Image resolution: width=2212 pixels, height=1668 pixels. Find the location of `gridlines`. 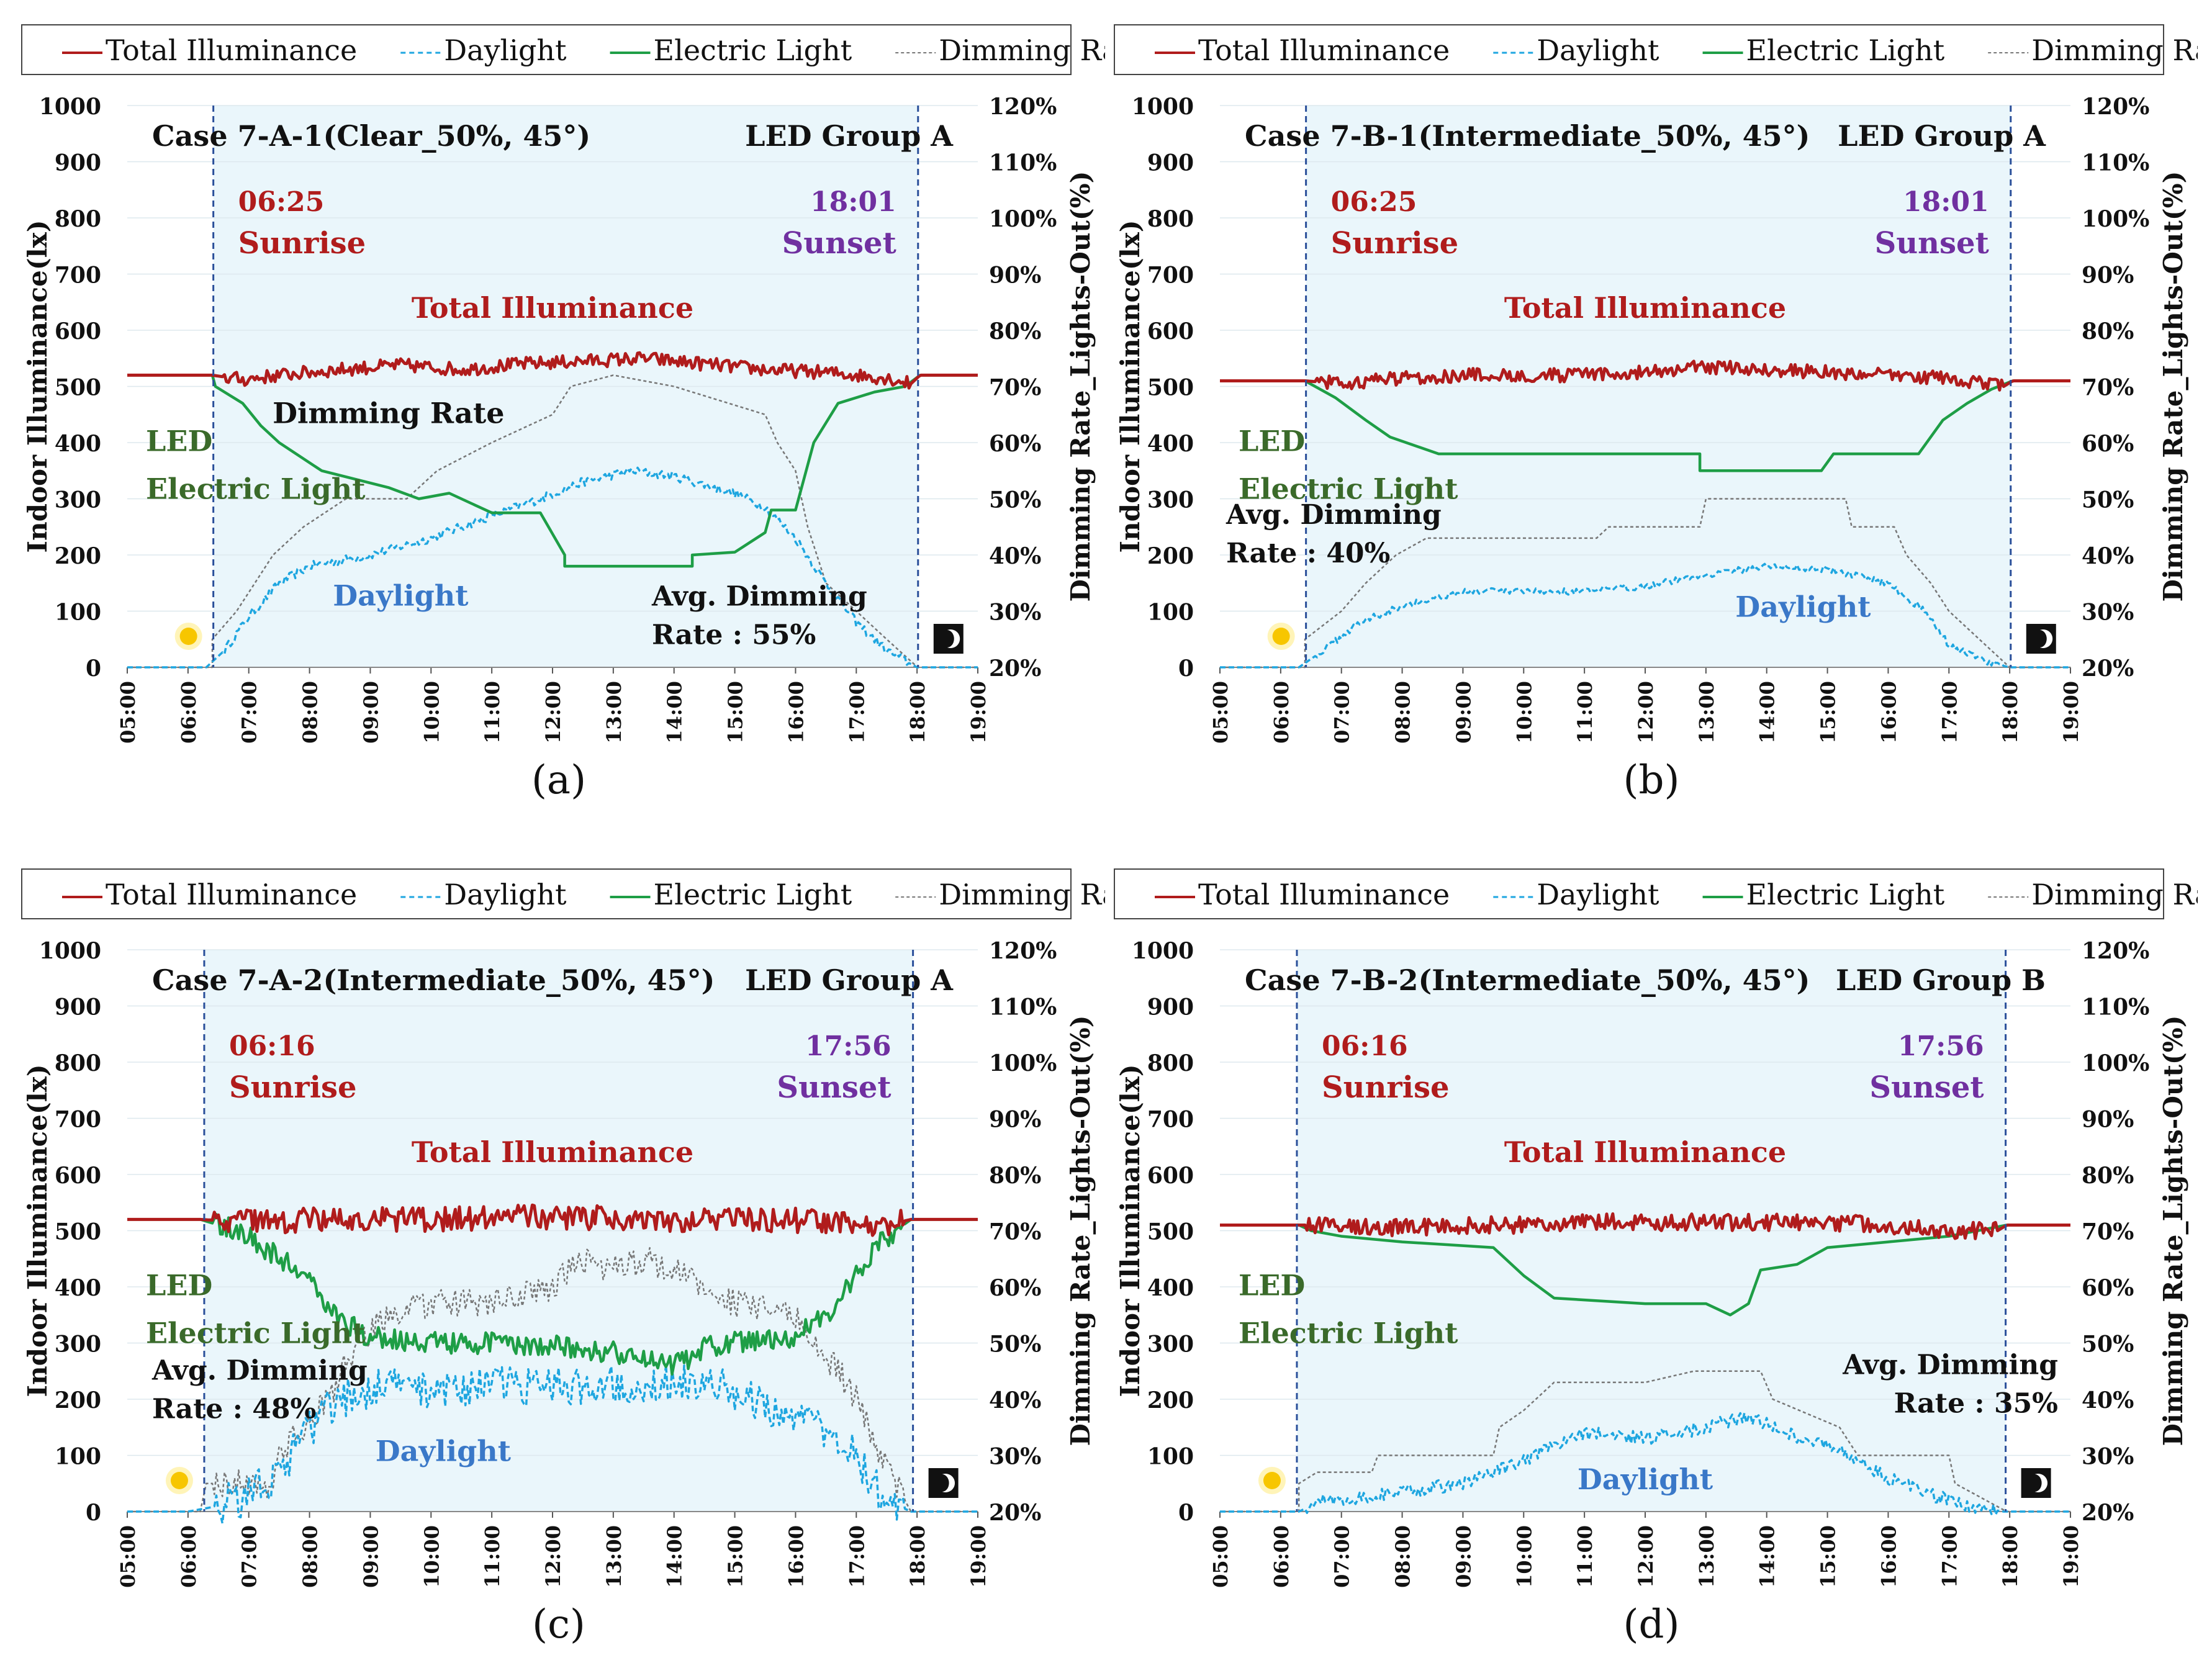

gridlines is located at coordinates (552, 1230).